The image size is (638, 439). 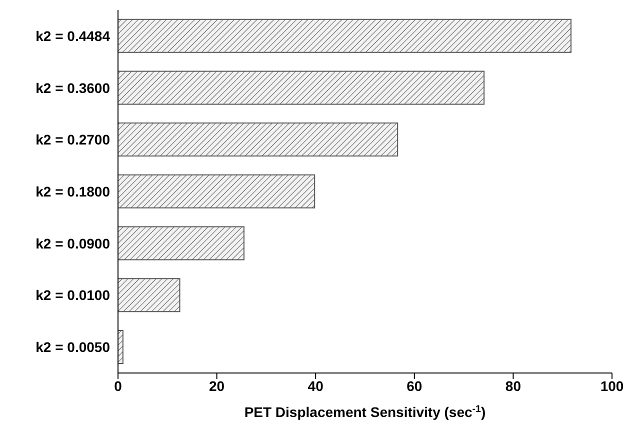 I want to click on x-tick-label: 40, so click(x=316, y=386).